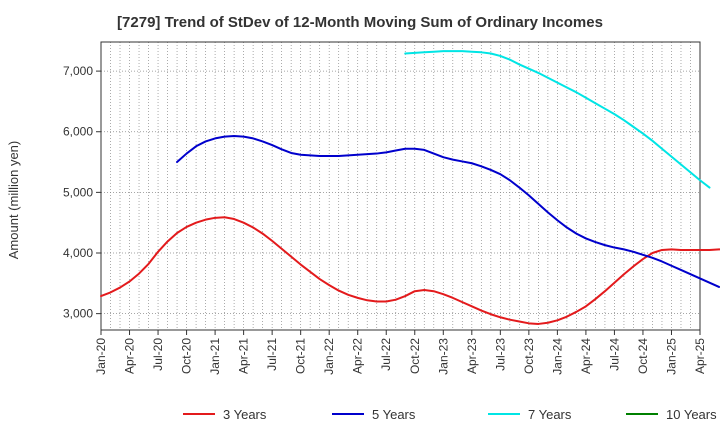  Describe the element at coordinates (586, 356) in the screenshot. I see `x-tick-label: Apr-24` at that location.